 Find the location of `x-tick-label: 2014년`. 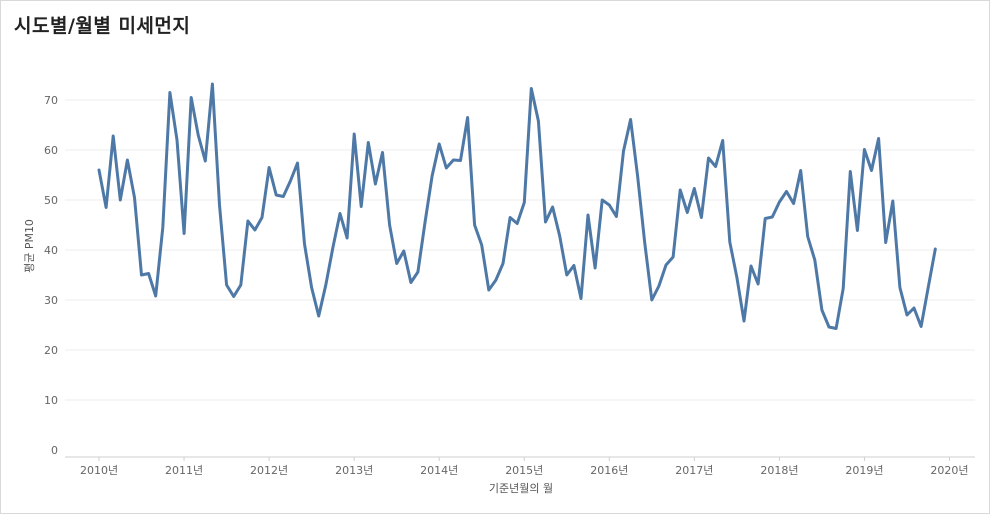

x-tick-label: 2014년 is located at coordinates (439, 470).